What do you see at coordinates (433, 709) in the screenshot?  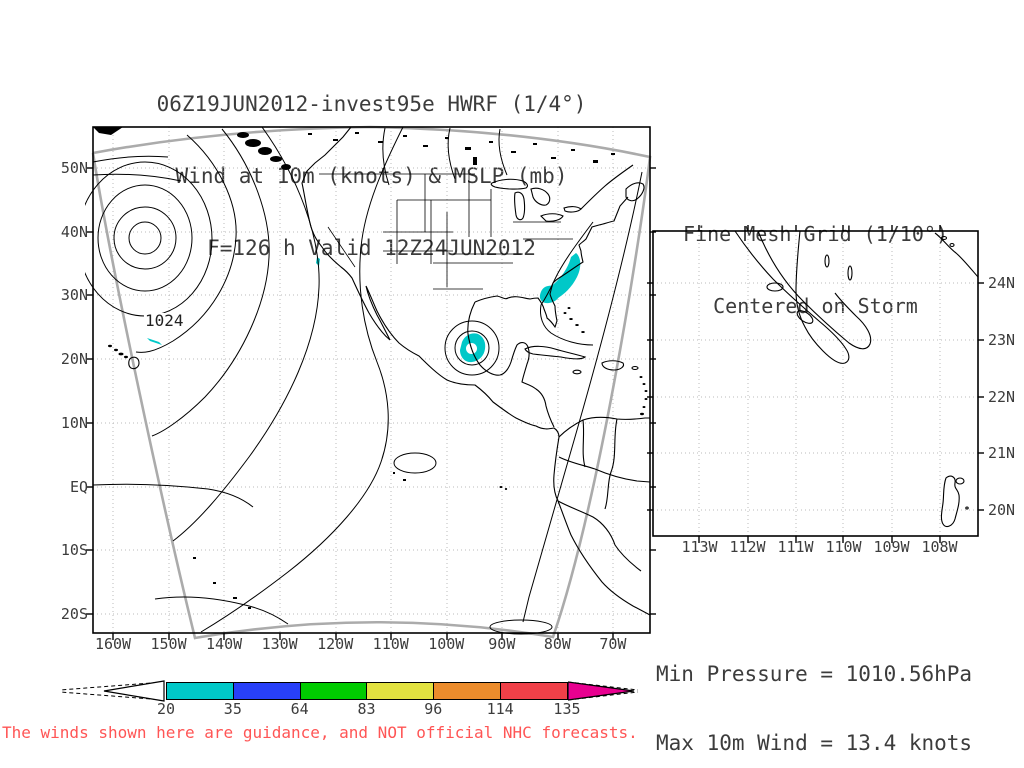 I see `colorbar-tick-label: 96` at bounding box center [433, 709].